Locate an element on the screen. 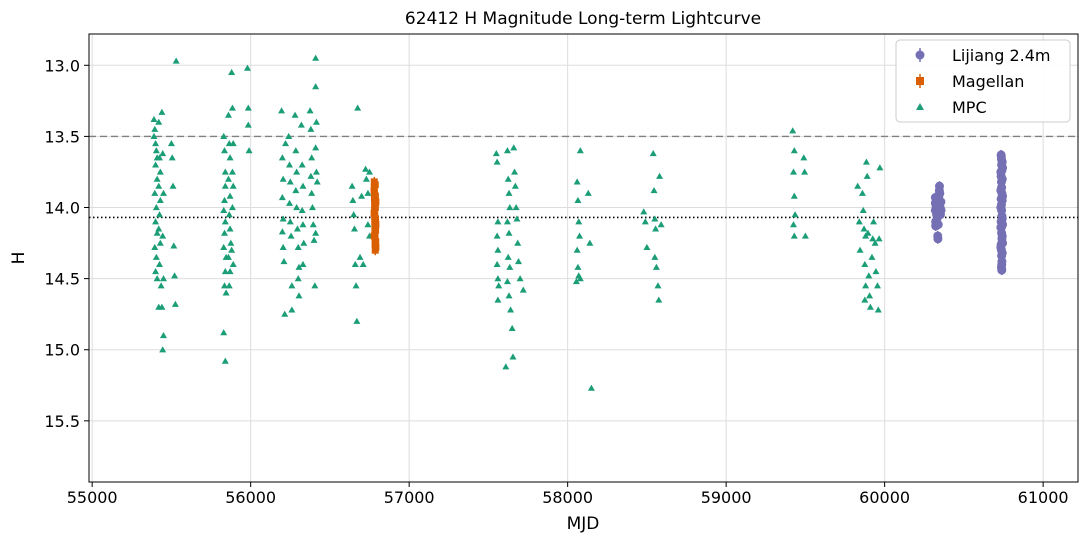 The height and width of the screenshot is (542, 1088). legend-label: Magellan is located at coordinates (988, 81).